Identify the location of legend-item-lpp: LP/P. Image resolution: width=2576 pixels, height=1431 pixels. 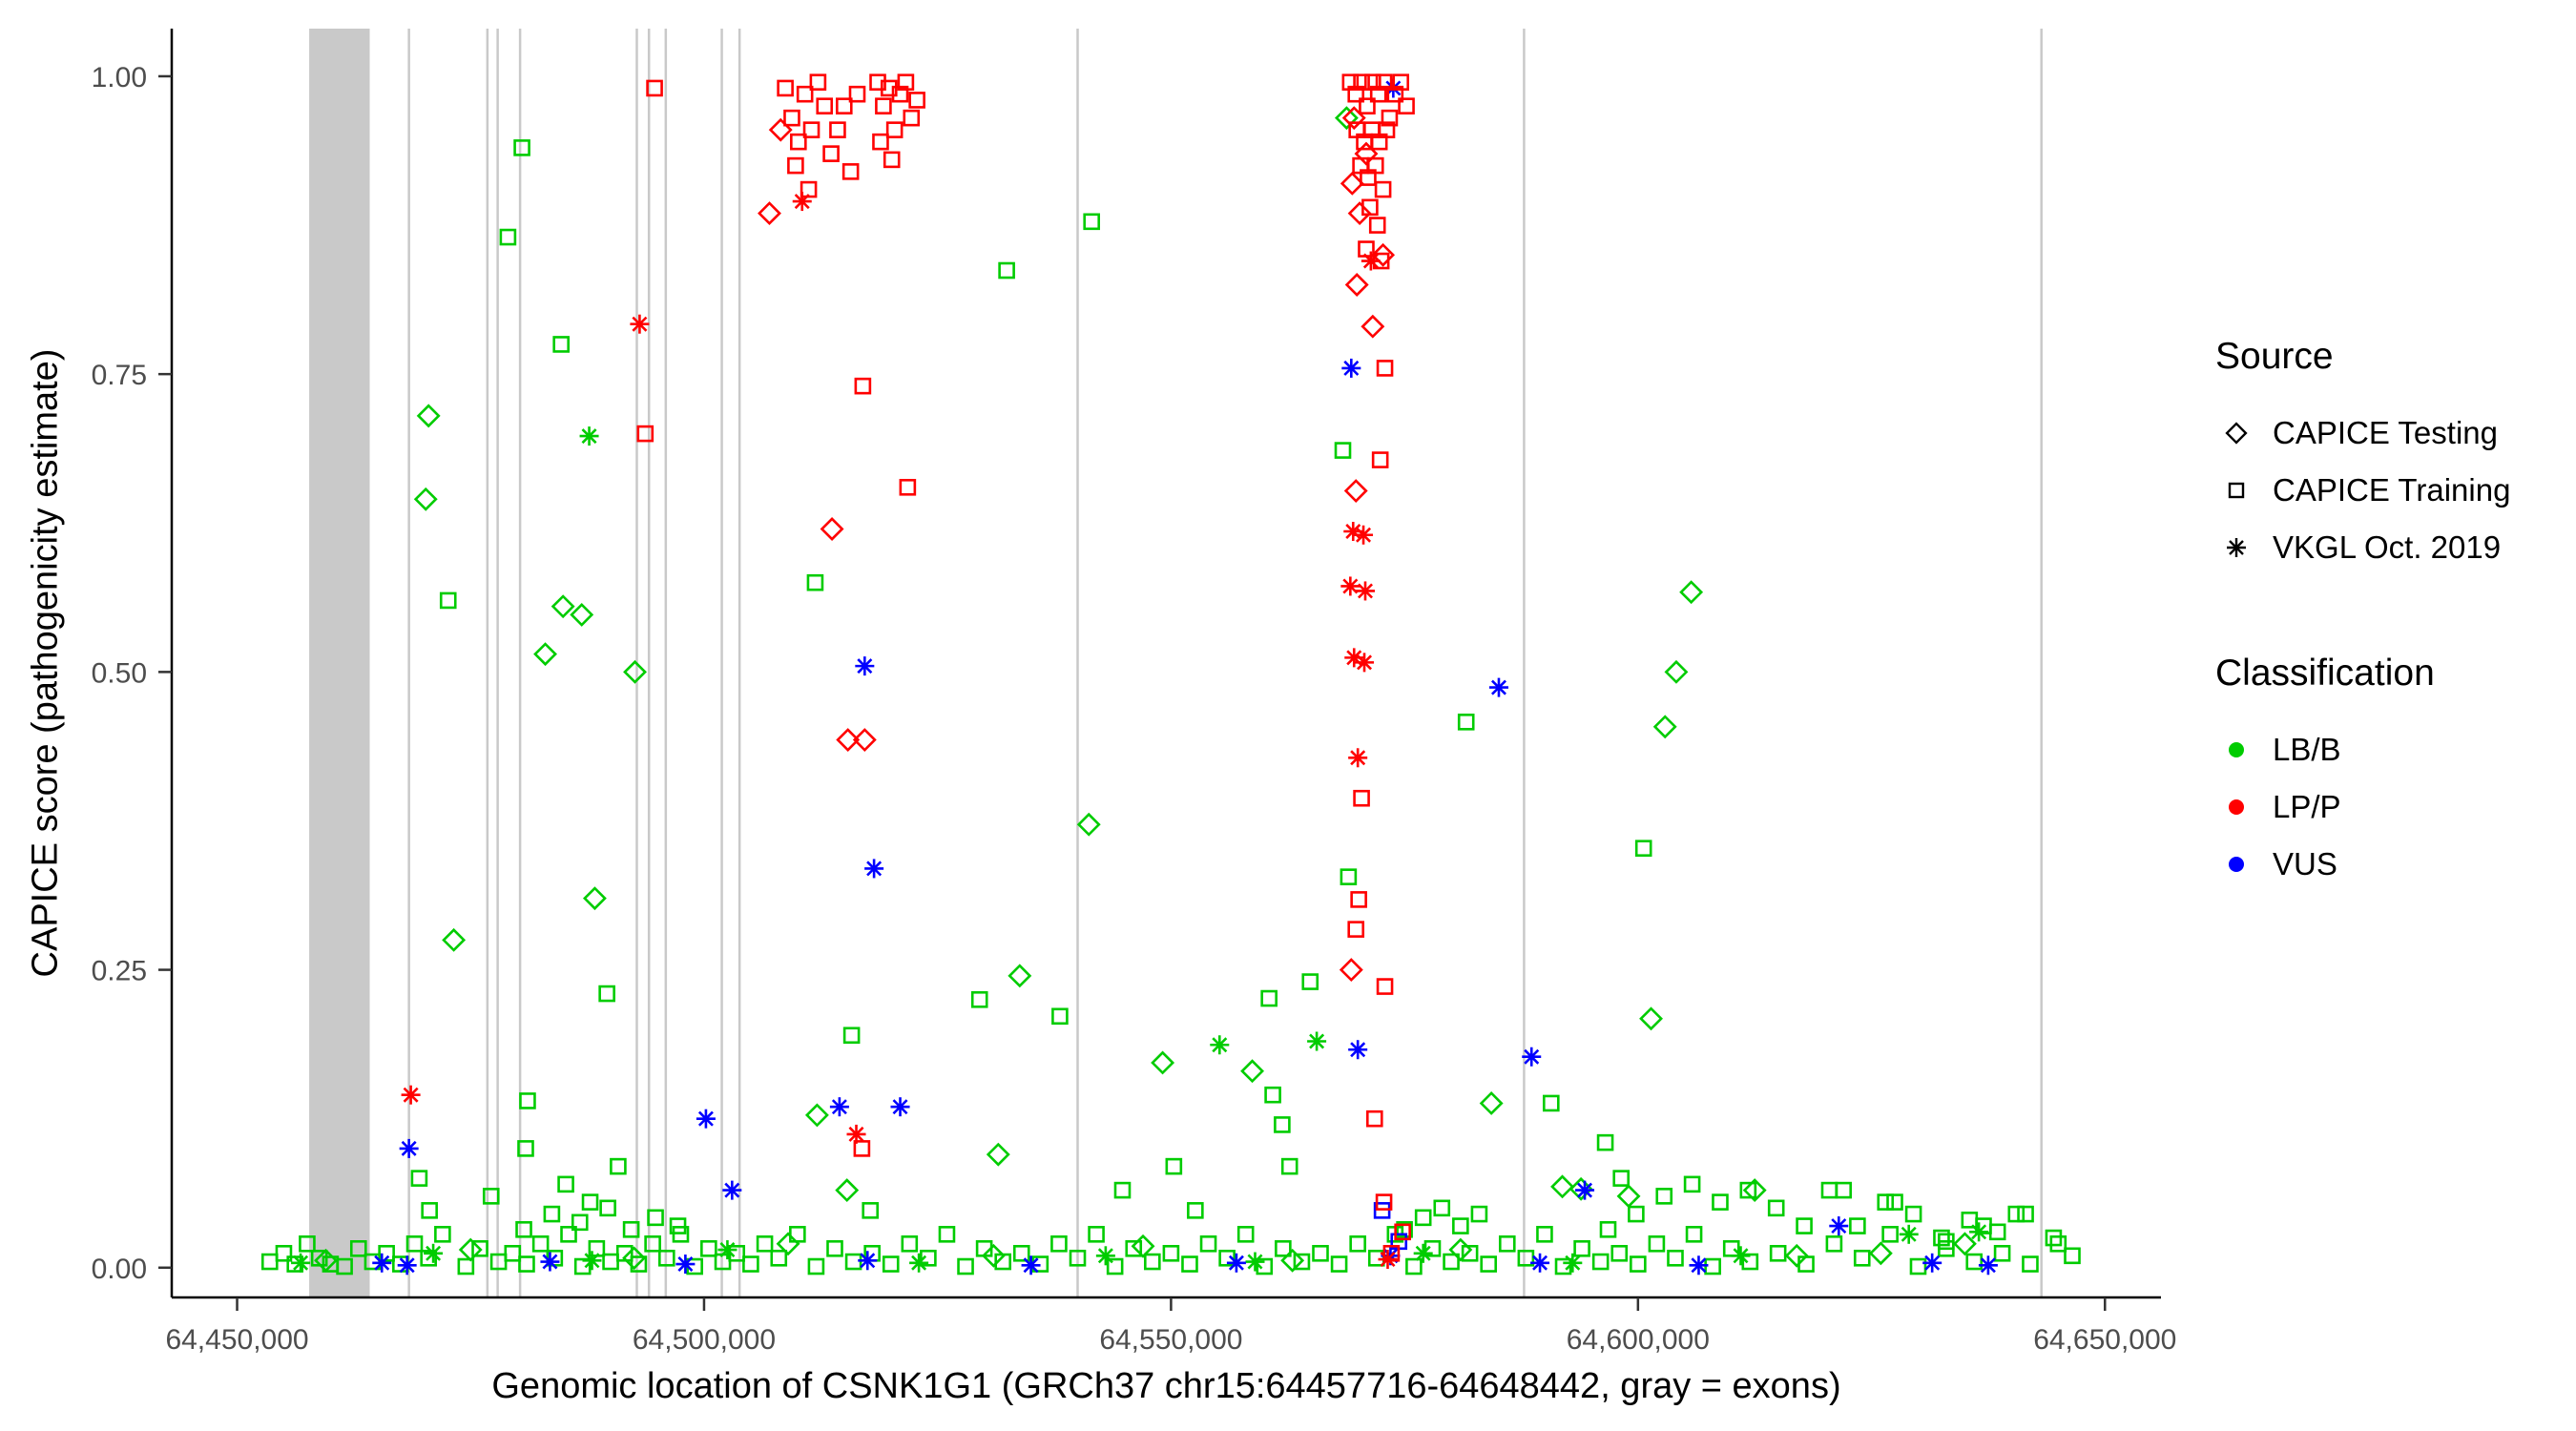
(2362, 807).